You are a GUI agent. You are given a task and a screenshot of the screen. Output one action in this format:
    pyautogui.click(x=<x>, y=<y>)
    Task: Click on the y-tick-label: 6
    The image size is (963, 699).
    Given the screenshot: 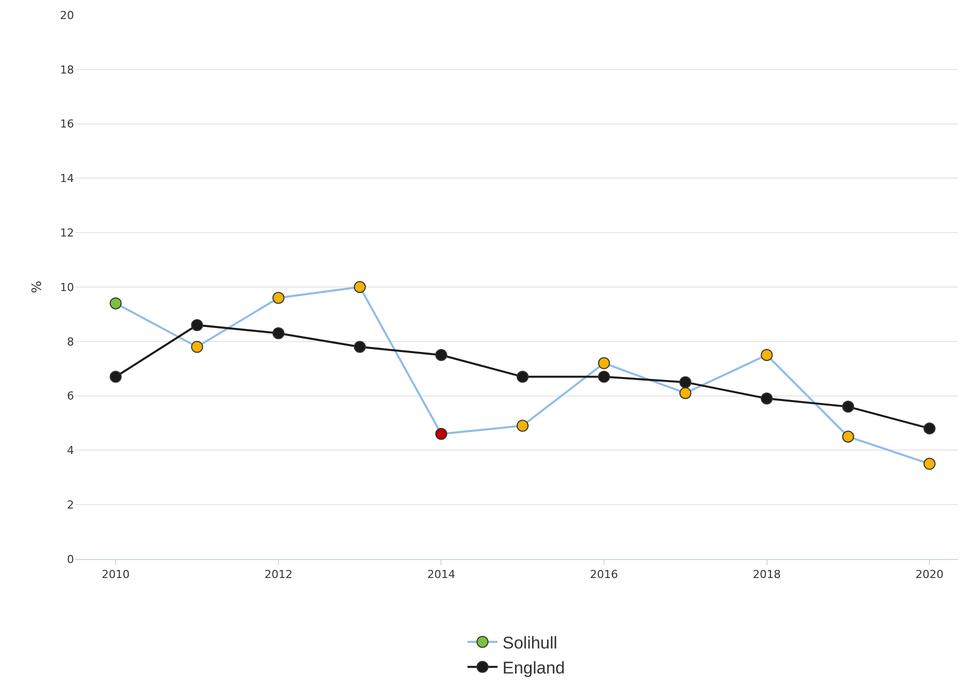 What is the action you would take?
    pyautogui.click(x=70, y=396)
    